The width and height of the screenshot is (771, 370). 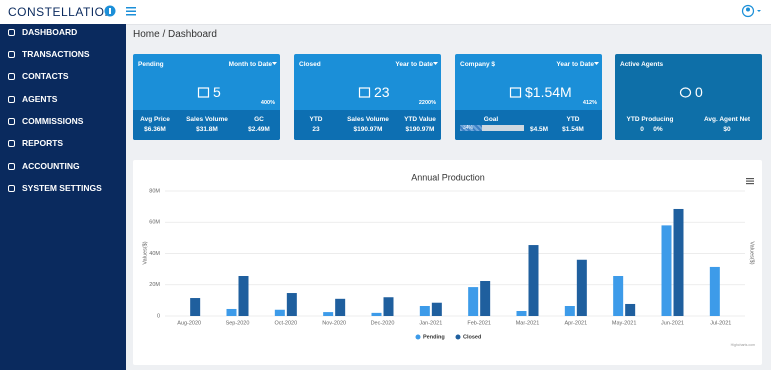 What do you see at coordinates (573, 129) in the screenshot?
I see `stat-value: $1.54M` at bounding box center [573, 129].